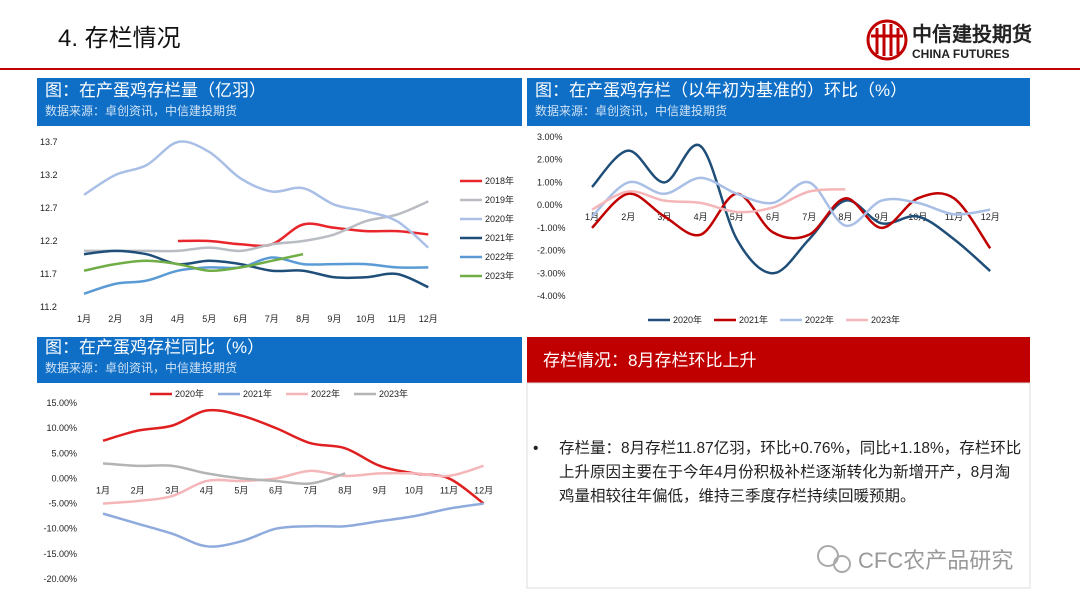 This screenshot has height=608, width=1080. I want to click on legend-label: 2018年, so click(499, 180).